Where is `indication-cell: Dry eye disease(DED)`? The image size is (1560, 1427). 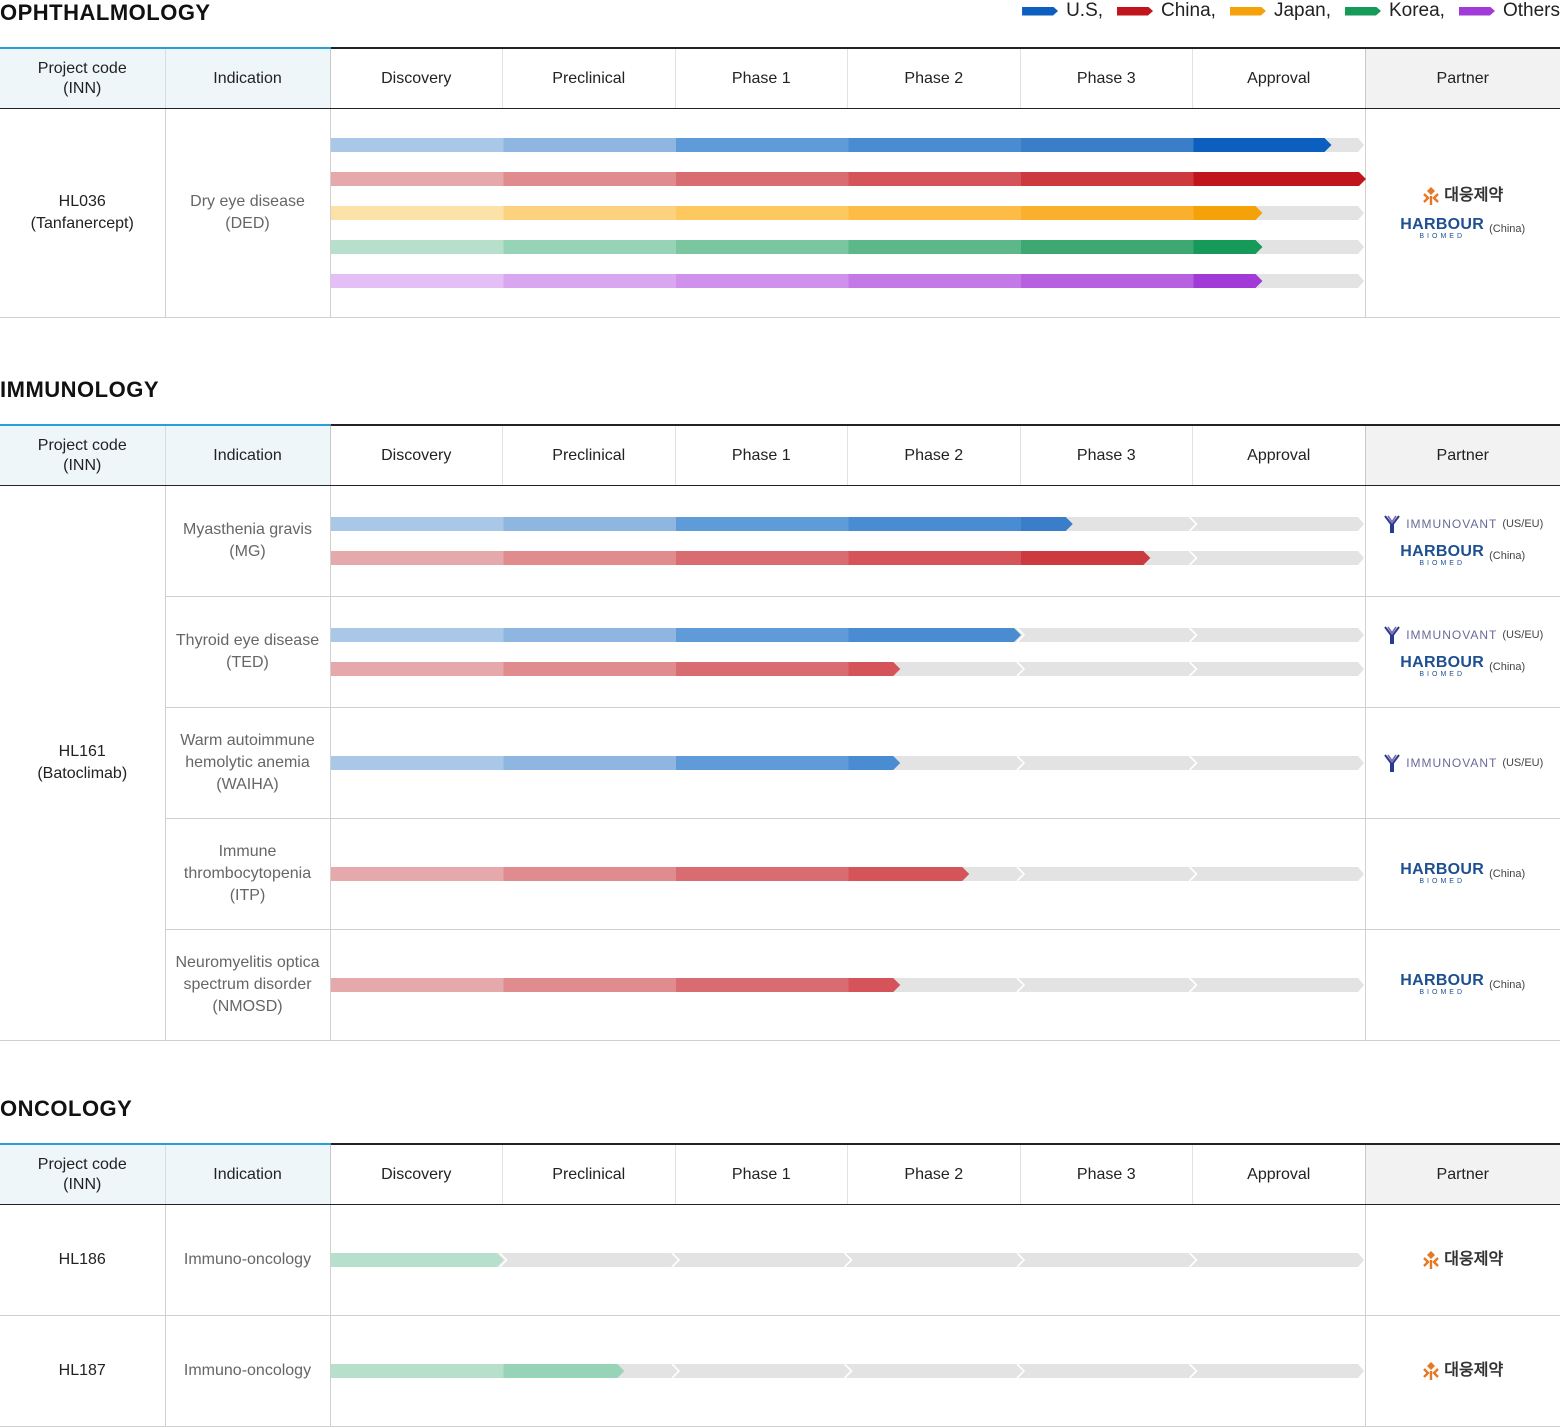 indication-cell: Dry eye disease(DED) is located at coordinates (247, 213).